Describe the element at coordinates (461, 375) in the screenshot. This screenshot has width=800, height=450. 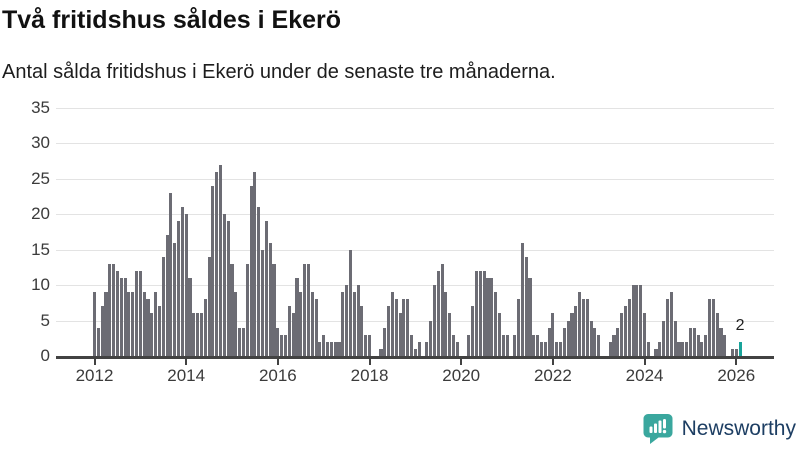
I see `x-axis-label: 2020` at that location.